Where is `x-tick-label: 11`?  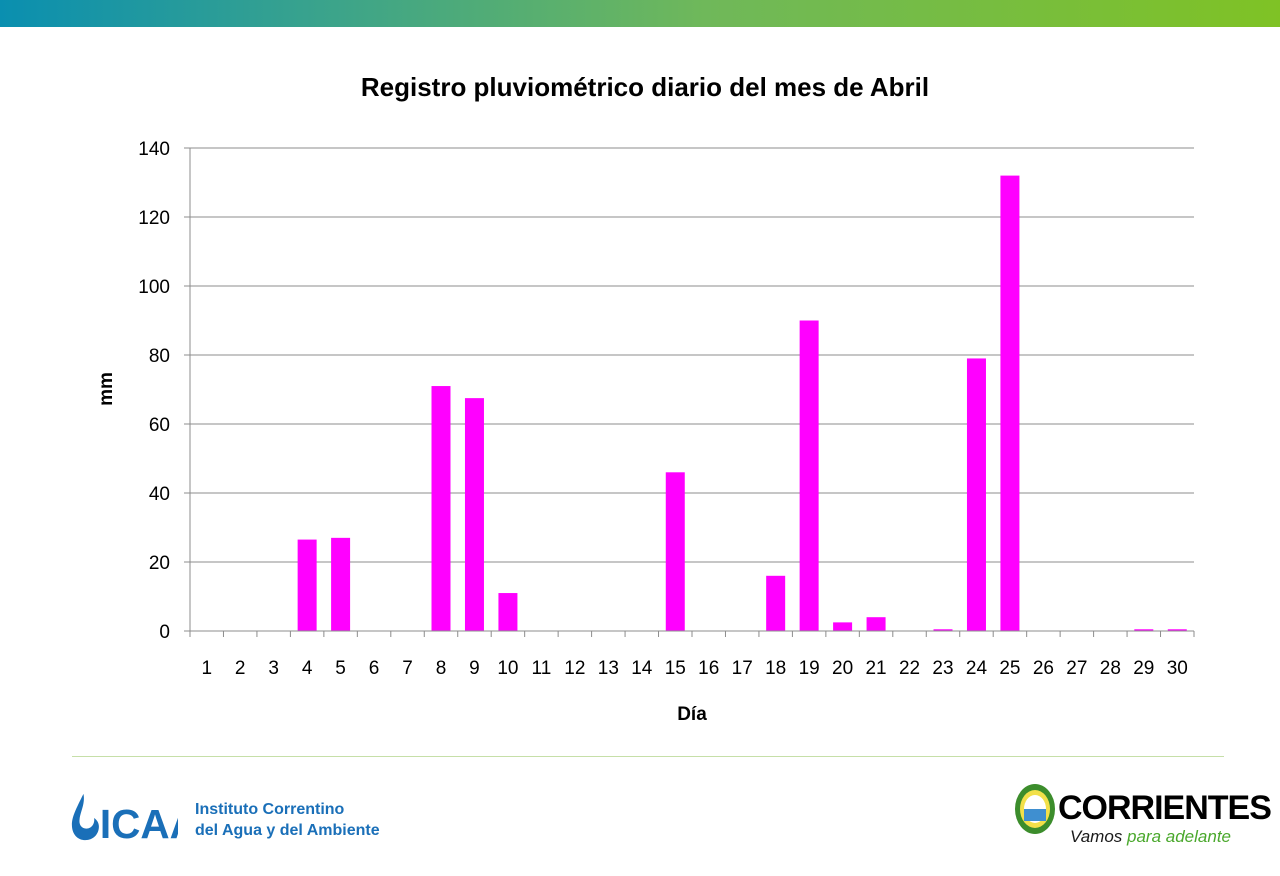 x-tick-label: 11 is located at coordinates (542, 668).